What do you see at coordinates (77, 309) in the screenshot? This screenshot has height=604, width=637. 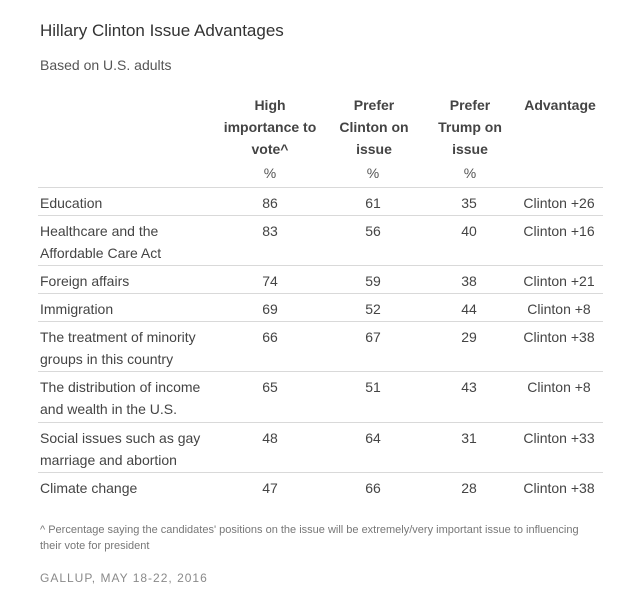 I see `issue-label: Immigration` at bounding box center [77, 309].